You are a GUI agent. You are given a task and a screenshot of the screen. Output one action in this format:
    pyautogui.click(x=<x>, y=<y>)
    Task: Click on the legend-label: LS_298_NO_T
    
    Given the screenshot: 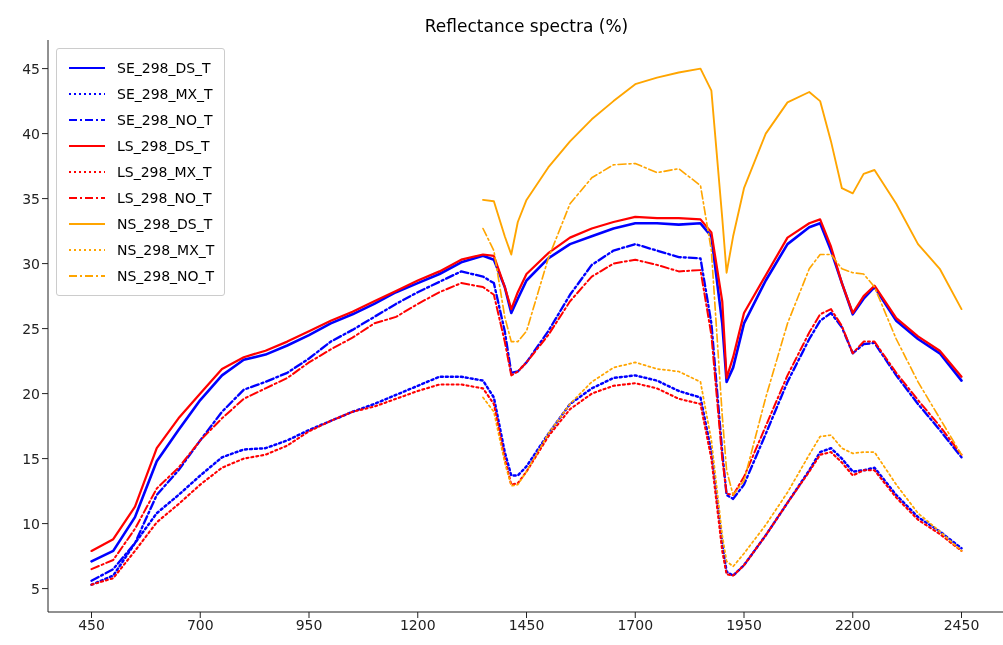 What is the action you would take?
    pyautogui.click(x=164, y=198)
    